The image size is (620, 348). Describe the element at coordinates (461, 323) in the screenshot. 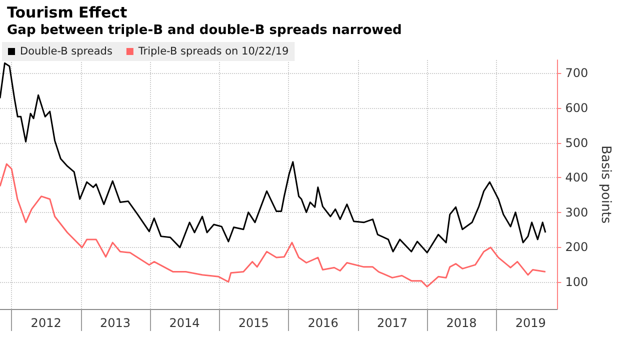

I see `x-tick-label: 2018` at that location.